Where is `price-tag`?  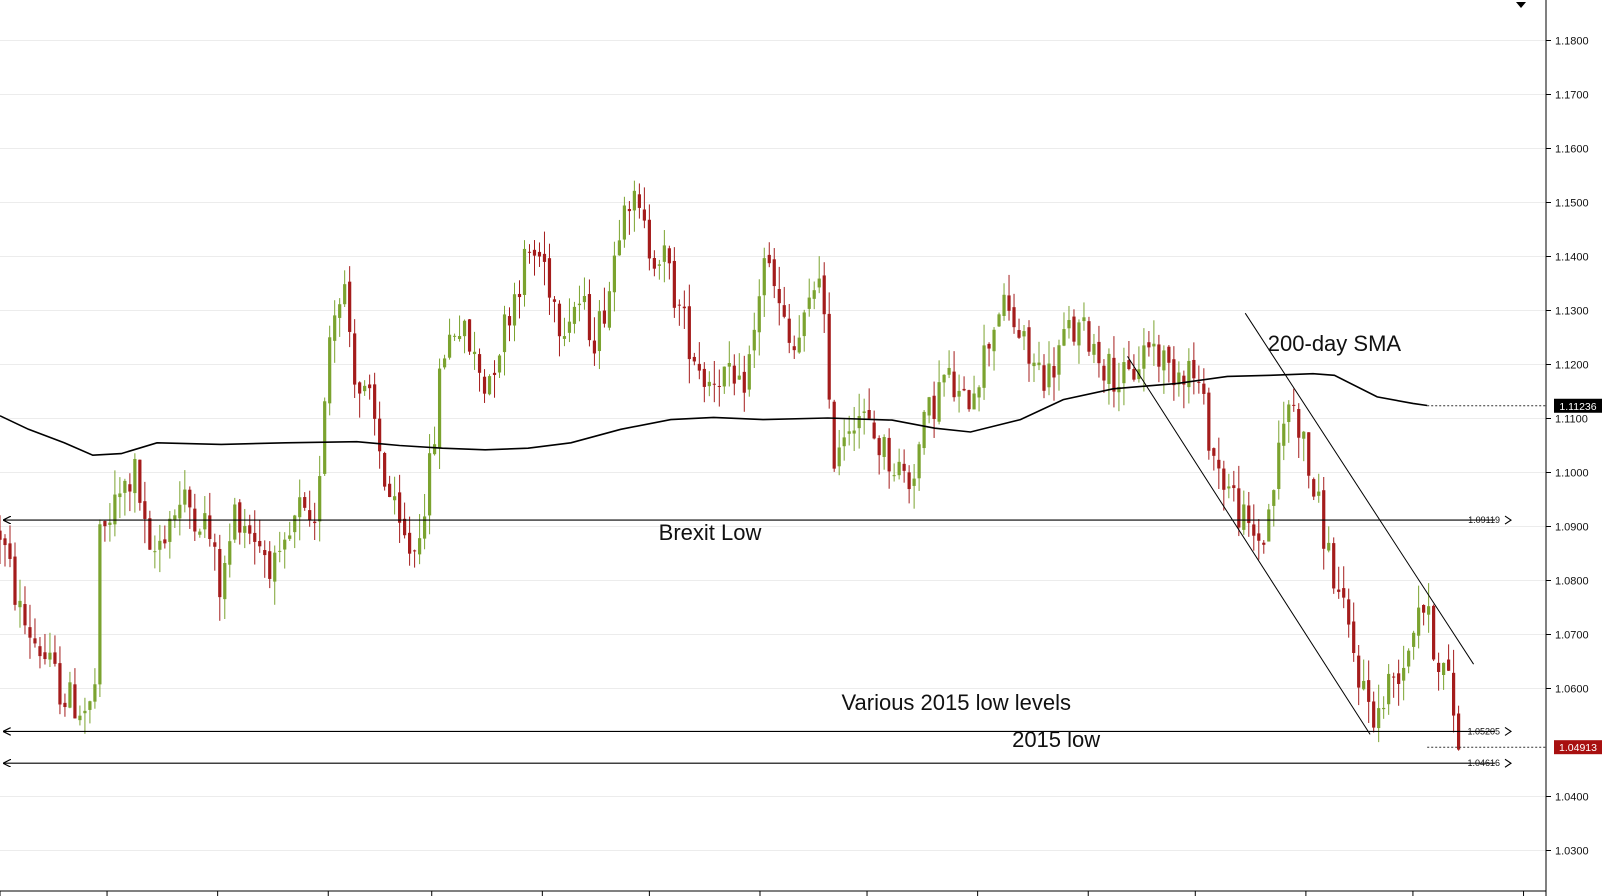 price-tag is located at coordinates (1578, 405).